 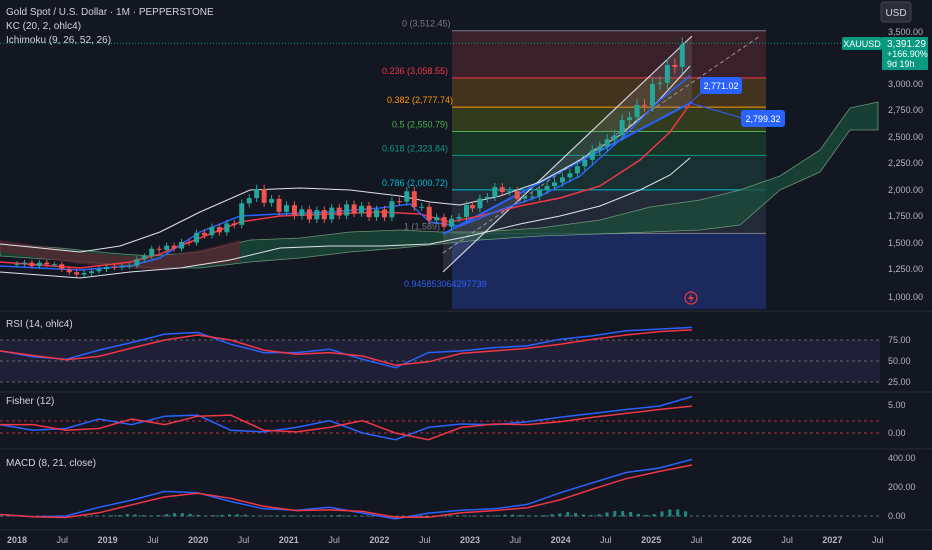 I want to click on price-callout-1: 2,771.02, so click(x=715, y=90).